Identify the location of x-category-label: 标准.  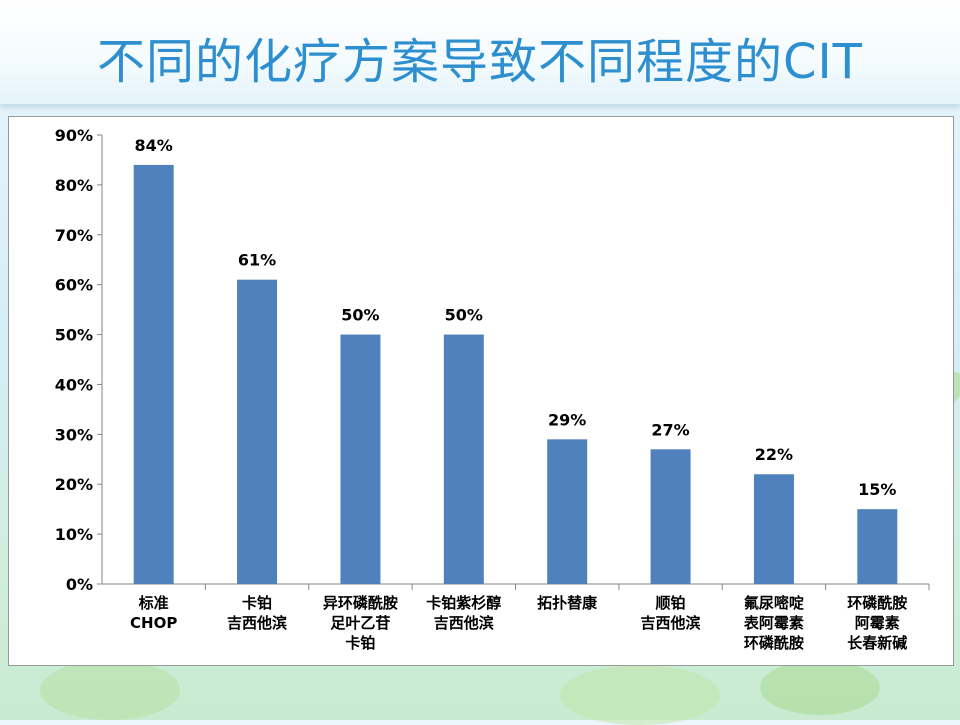
(153, 603).